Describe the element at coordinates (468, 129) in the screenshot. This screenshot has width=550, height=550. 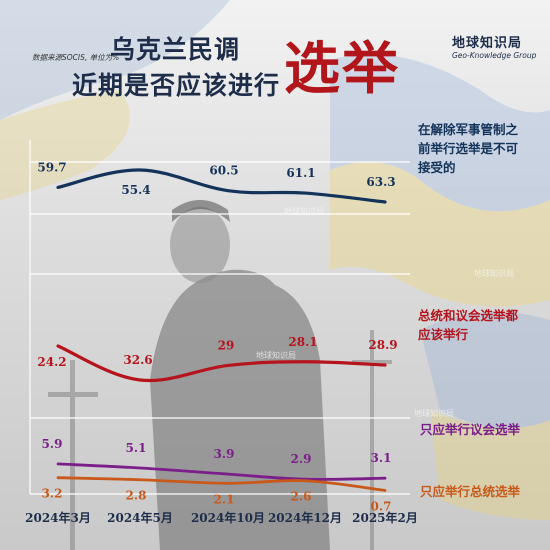
I see `series-label-line: 在解除军事管制之` at that location.